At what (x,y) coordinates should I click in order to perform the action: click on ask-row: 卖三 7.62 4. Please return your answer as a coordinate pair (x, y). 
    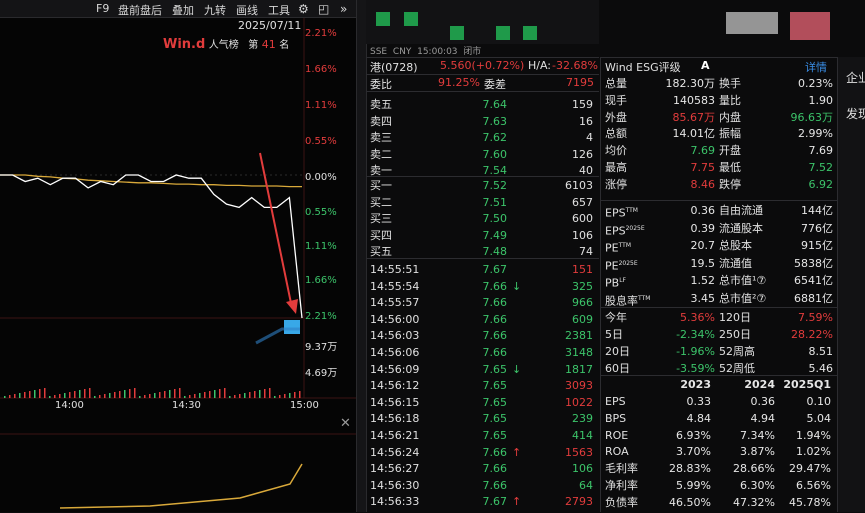
    Looking at the image, I should click on (482, 137).